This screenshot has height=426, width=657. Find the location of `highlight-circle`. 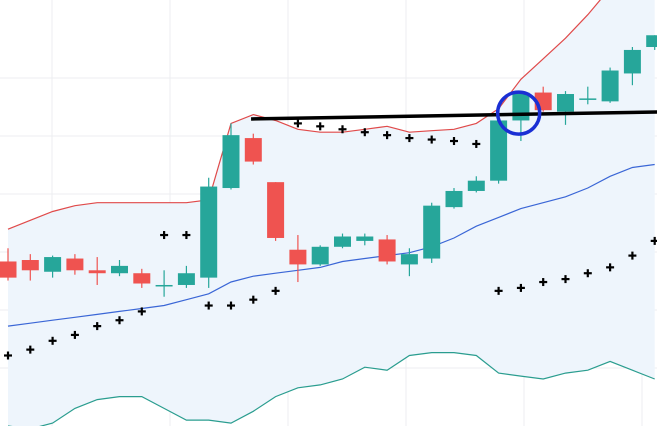

highlight-circle is located at coordinates (518, 113).